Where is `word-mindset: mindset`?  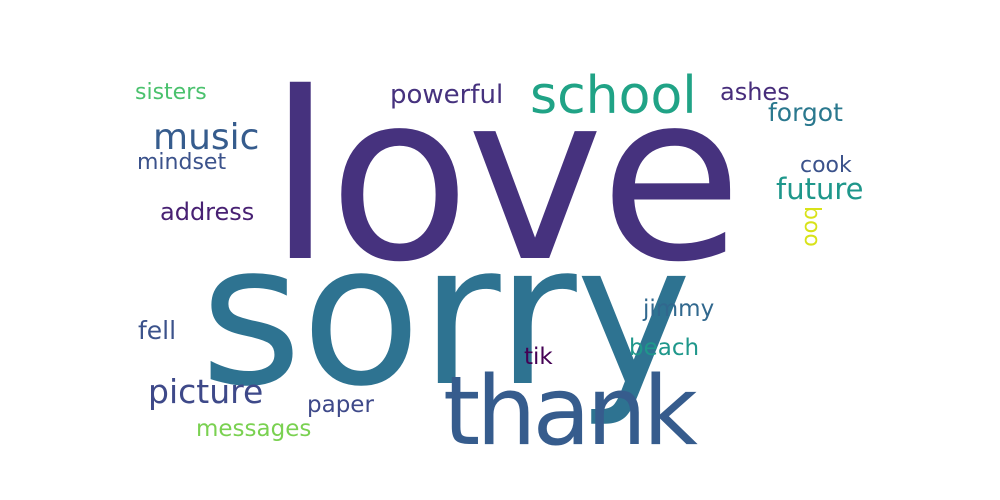
word-mindset: mindset is located at coordinates (182, 162).